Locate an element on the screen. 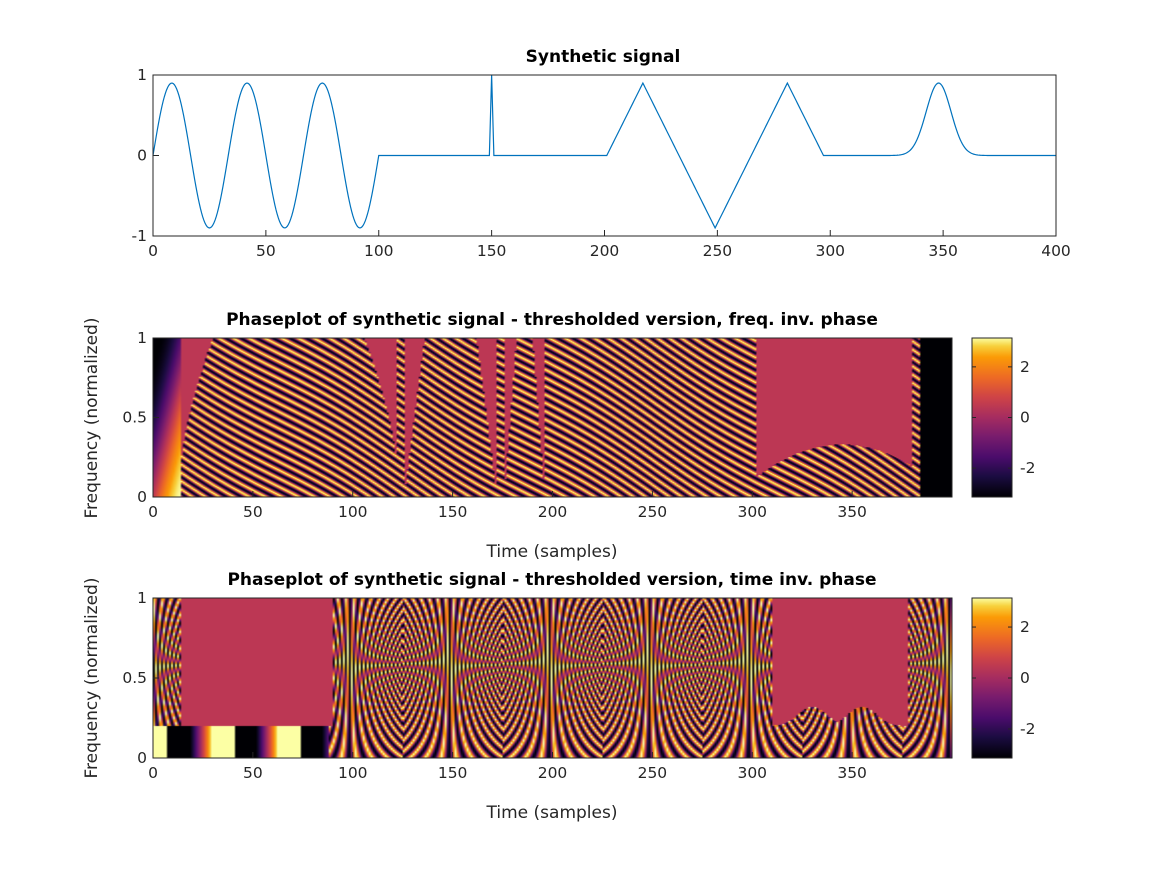 Image resolution: width=1167 pixels, height=875 pixels. y-tick-label: -1 is located at coordinates (139, 236).